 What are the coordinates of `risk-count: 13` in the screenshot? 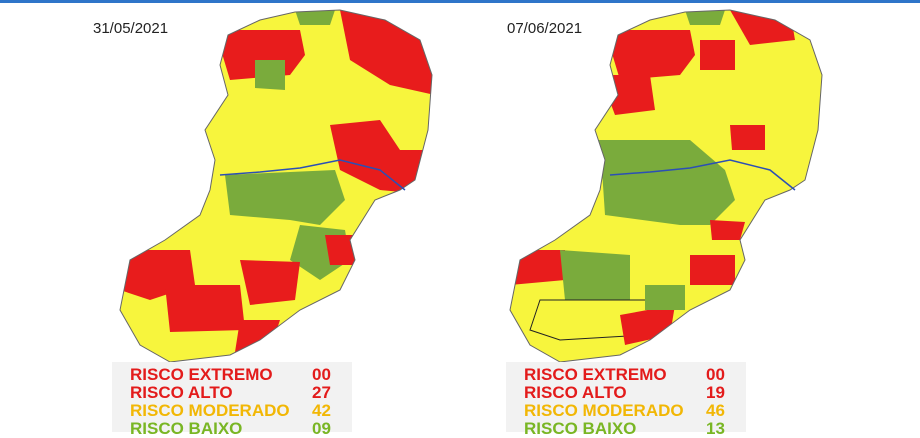 It's located at (715, 428).